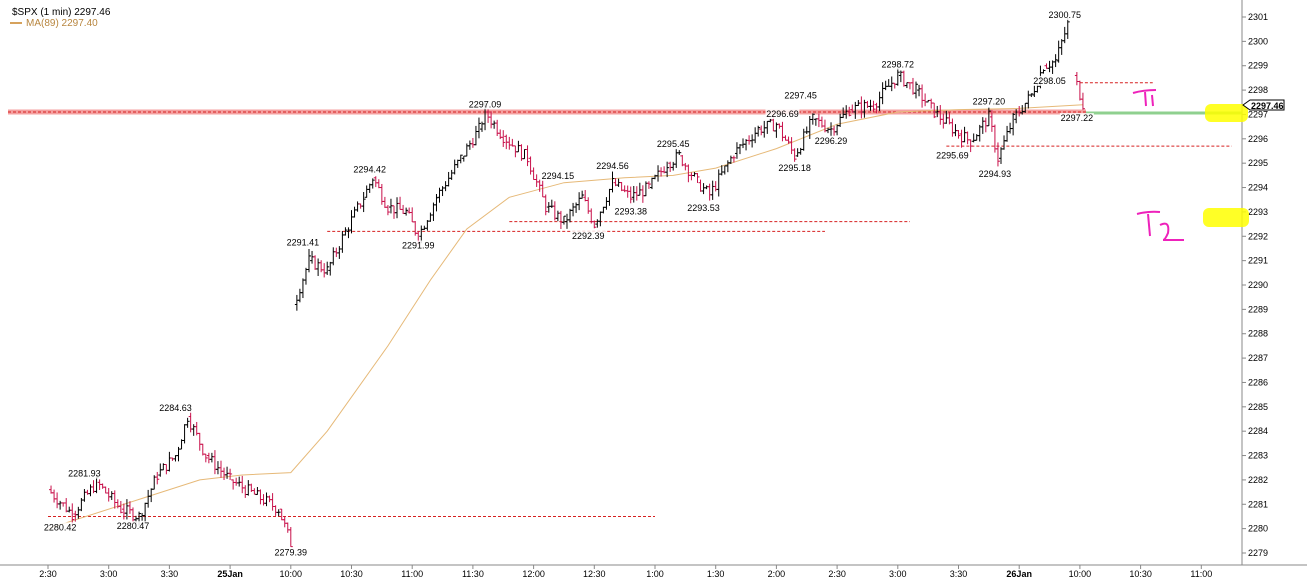  What do you see at coordinates (777, 574) in the screenshot?
I see `x-tick-label: 2:00` at bounding box center [777, 574].